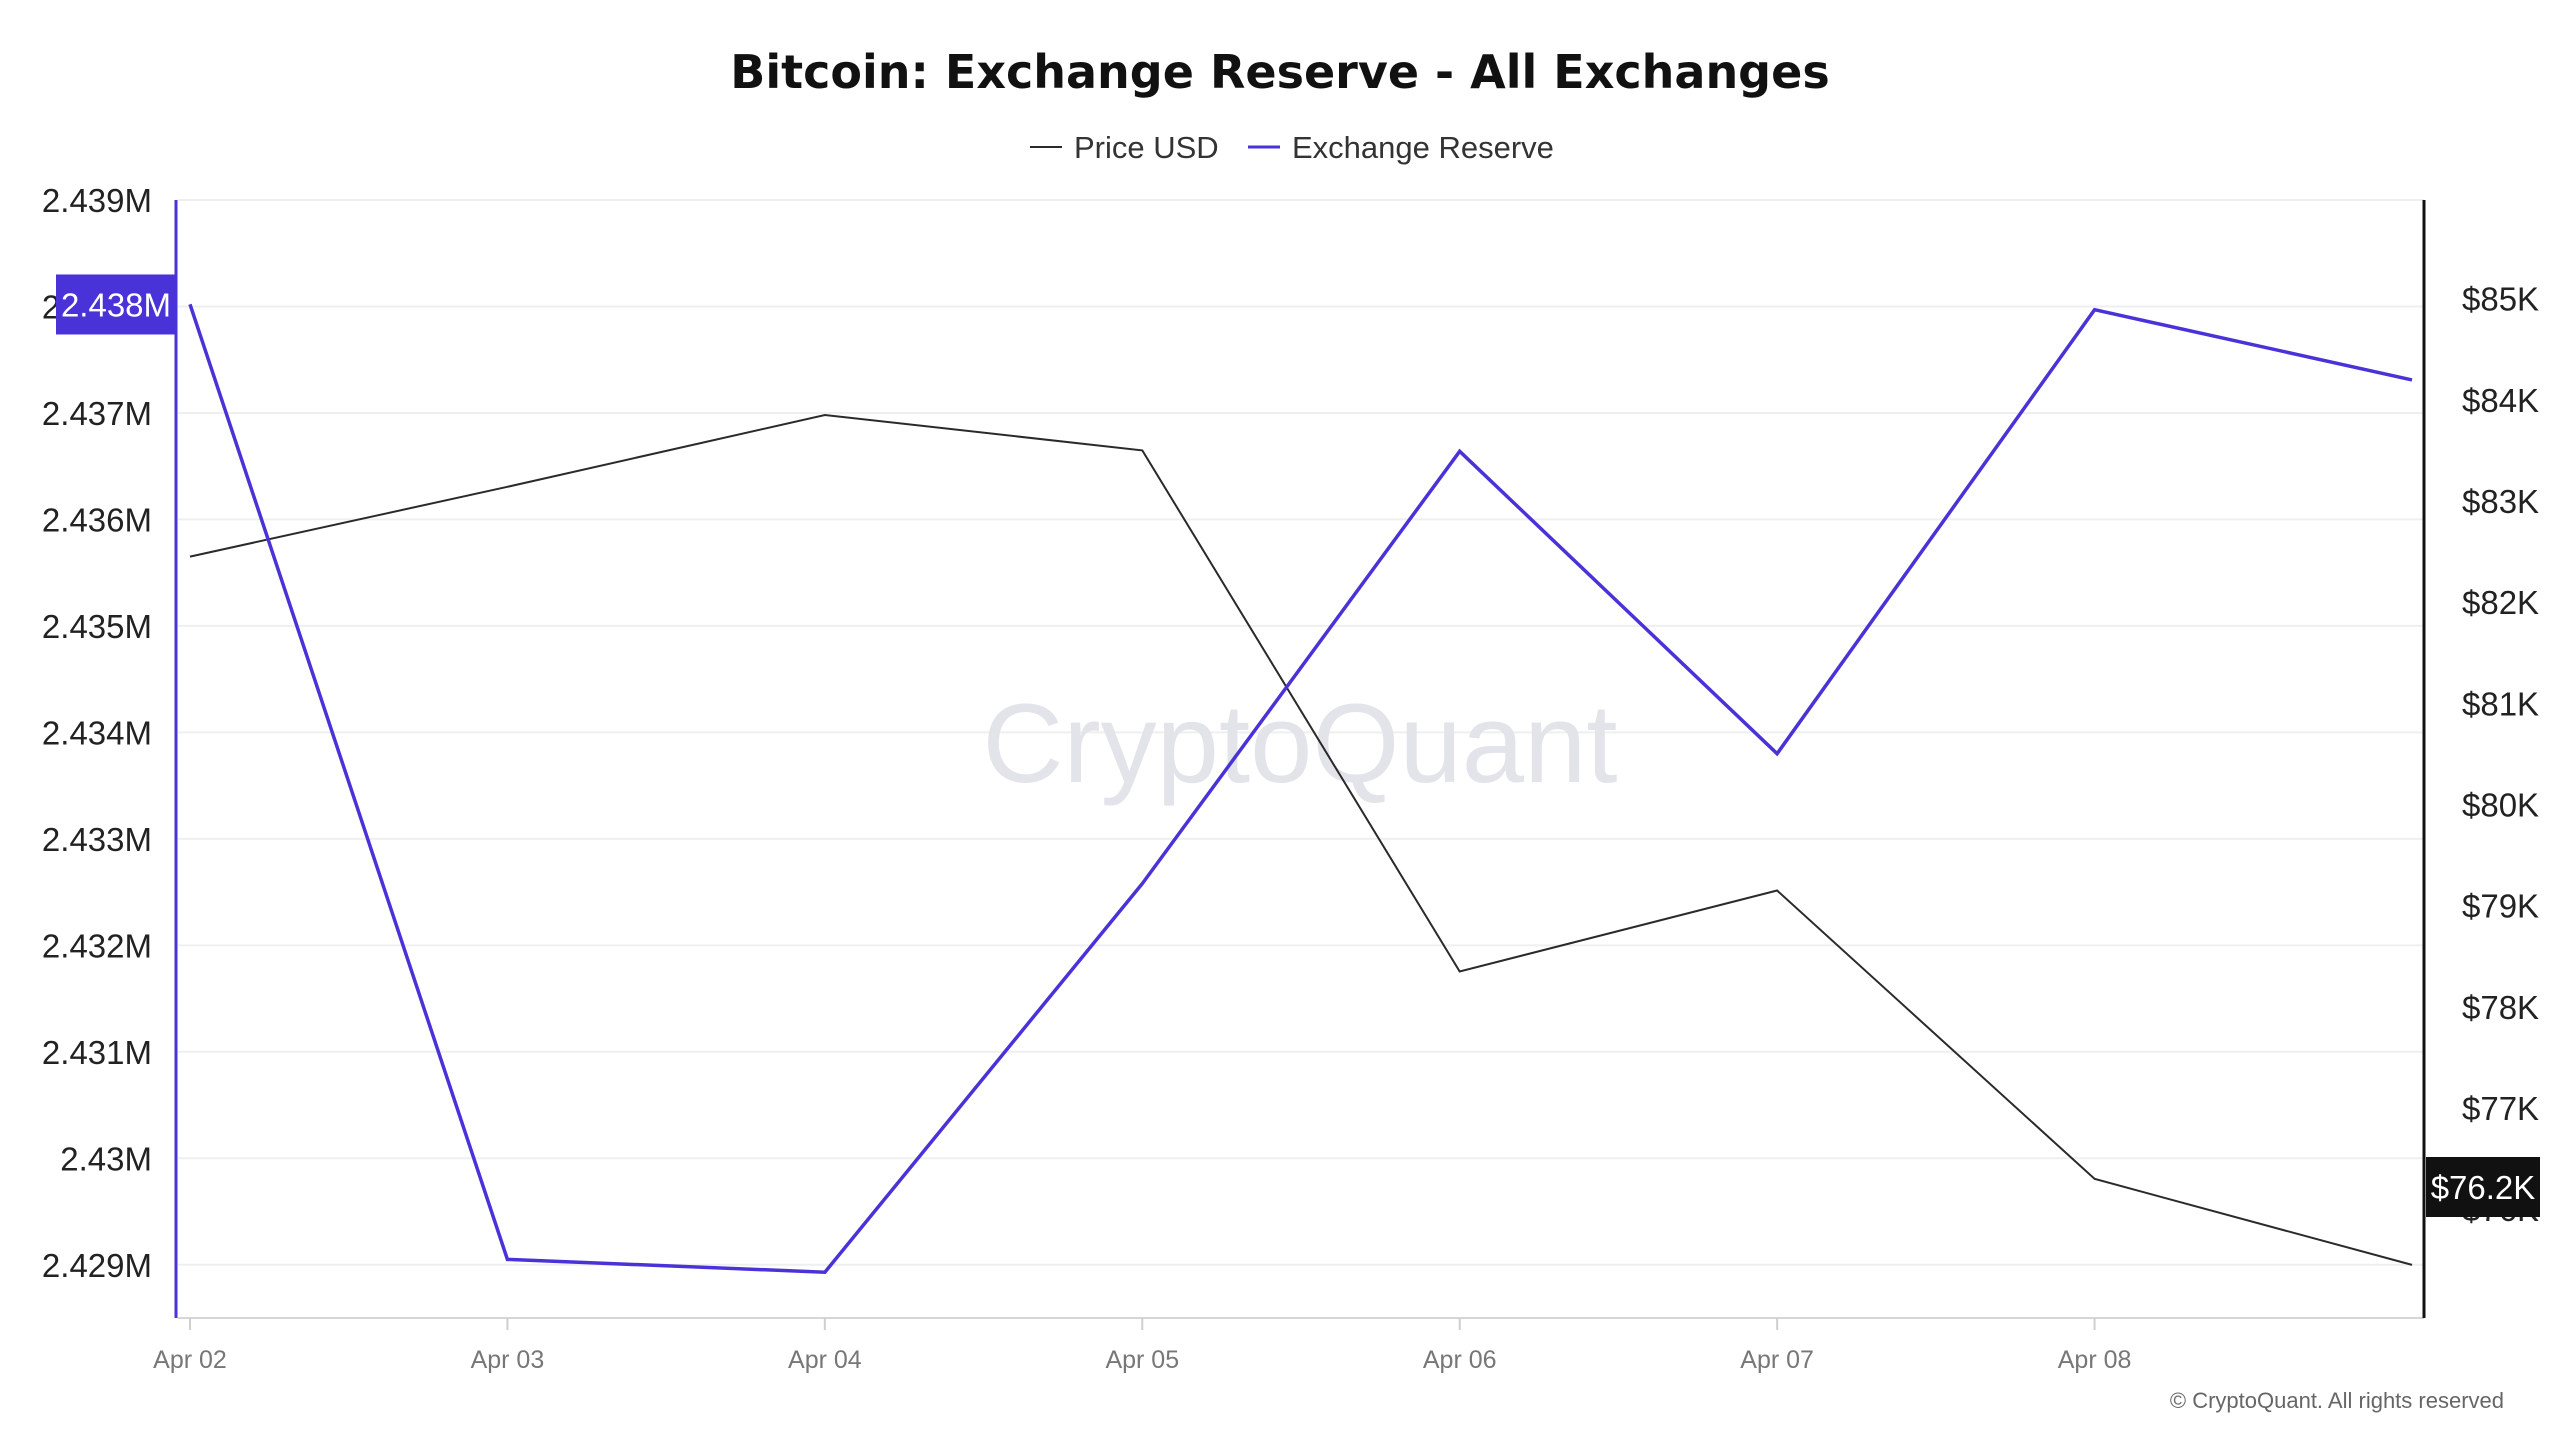  I want to click on legend-reserve-label: Exchange Reserve, so click(1423, 147).